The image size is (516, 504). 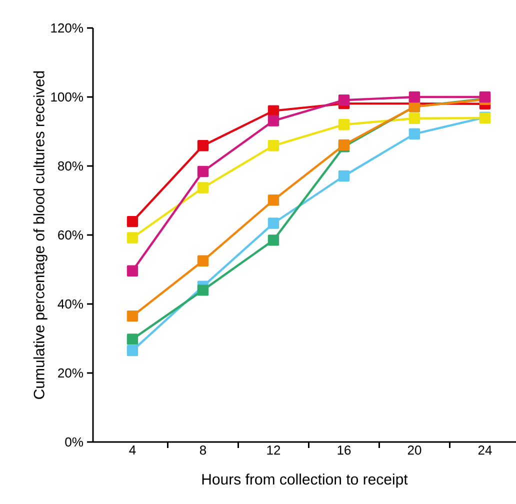 I want to click on y-tick-label: 0%, so click(x=74, y=442).